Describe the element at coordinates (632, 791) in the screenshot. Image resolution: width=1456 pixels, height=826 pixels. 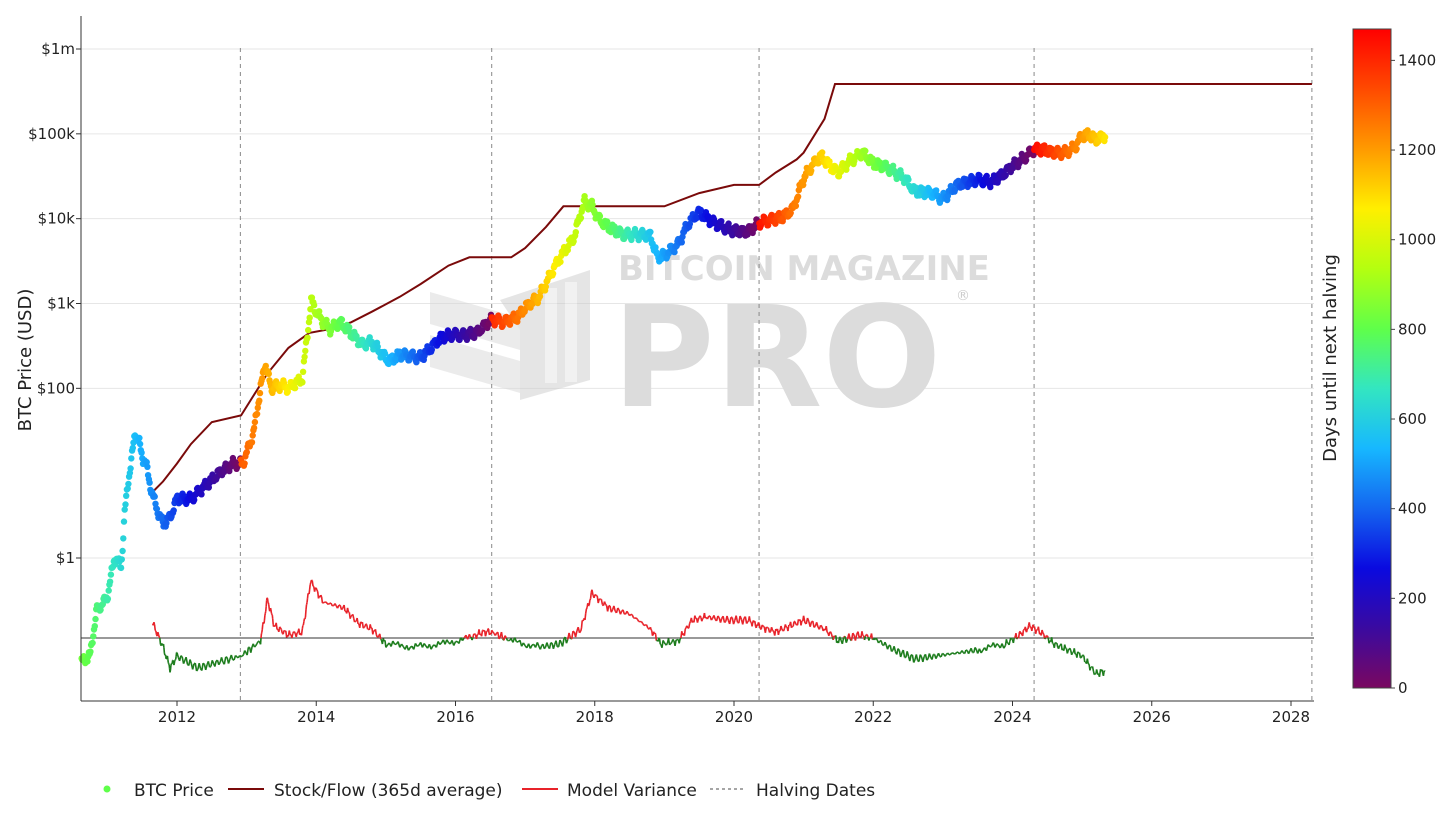
I see `legend-label: Model Variance` at that location.